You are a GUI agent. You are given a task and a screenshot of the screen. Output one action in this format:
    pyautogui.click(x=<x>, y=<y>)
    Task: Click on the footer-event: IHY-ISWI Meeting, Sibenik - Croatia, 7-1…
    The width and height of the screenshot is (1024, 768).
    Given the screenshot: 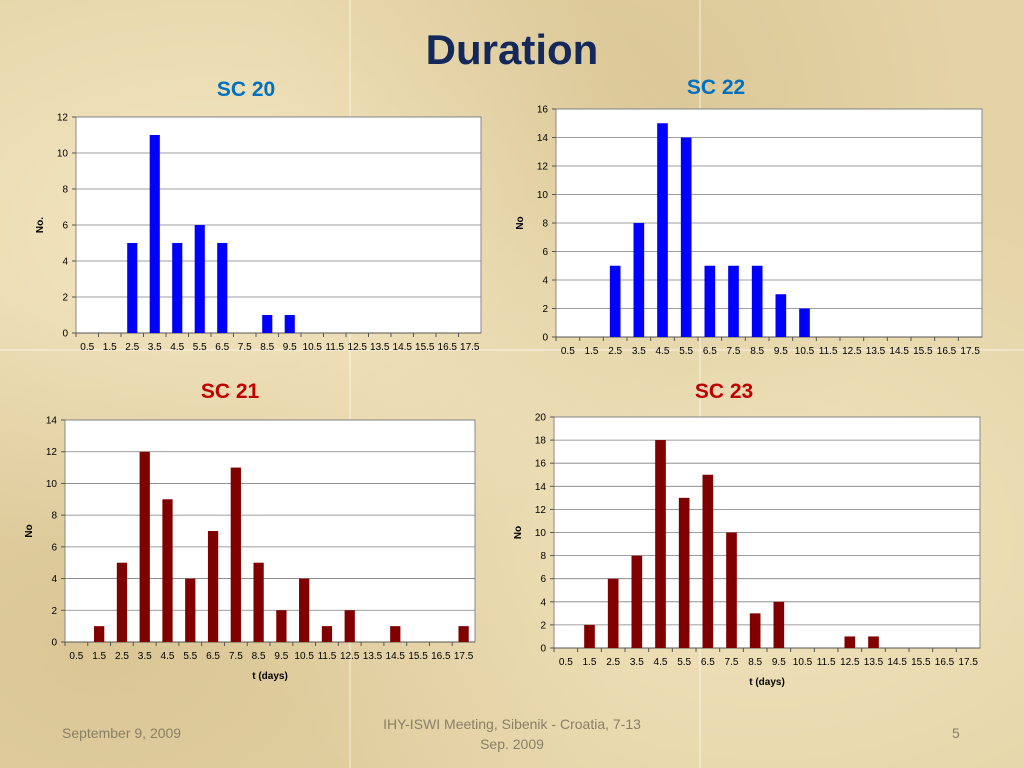 What is the action you would take?
    pyautogui.click(x=512, y=734)
    